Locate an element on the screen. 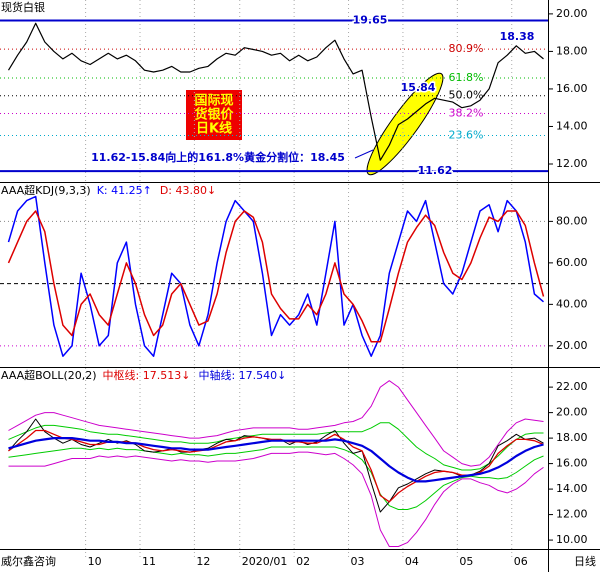  legend-entry: D: 43.80↓ is located at coordinates (188, 190).